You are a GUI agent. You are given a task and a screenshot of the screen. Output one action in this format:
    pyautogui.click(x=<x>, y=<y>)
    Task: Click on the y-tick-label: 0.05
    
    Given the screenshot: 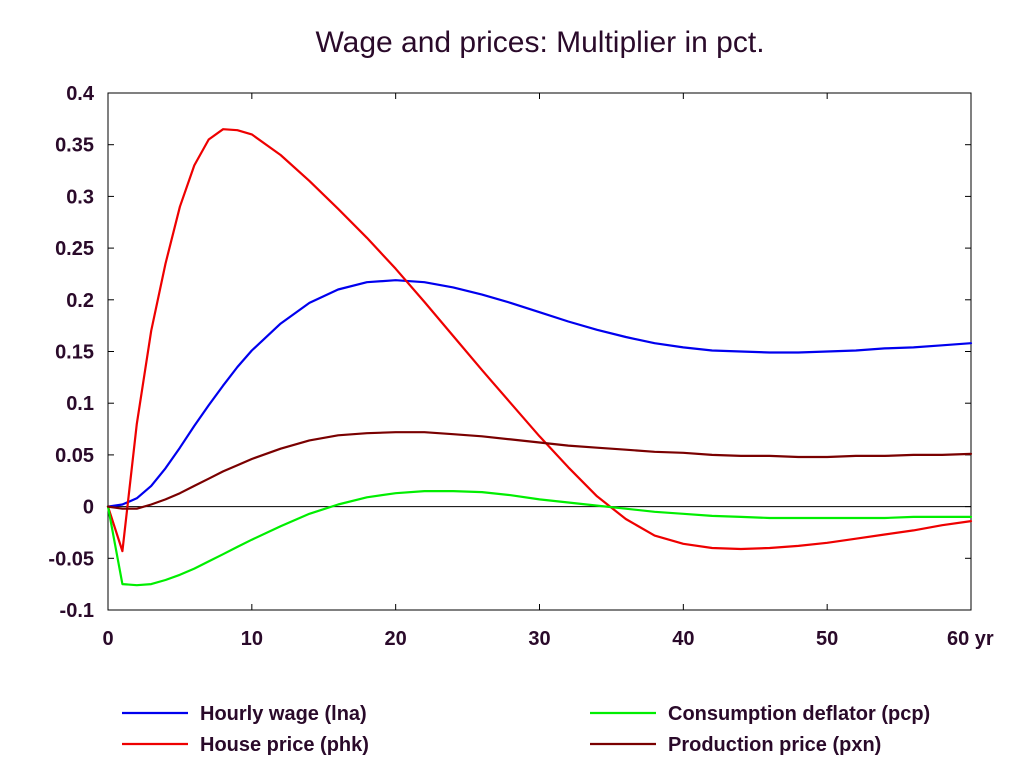 What is the action you would take?
    pyautogui.click(x=74, y=456)
    